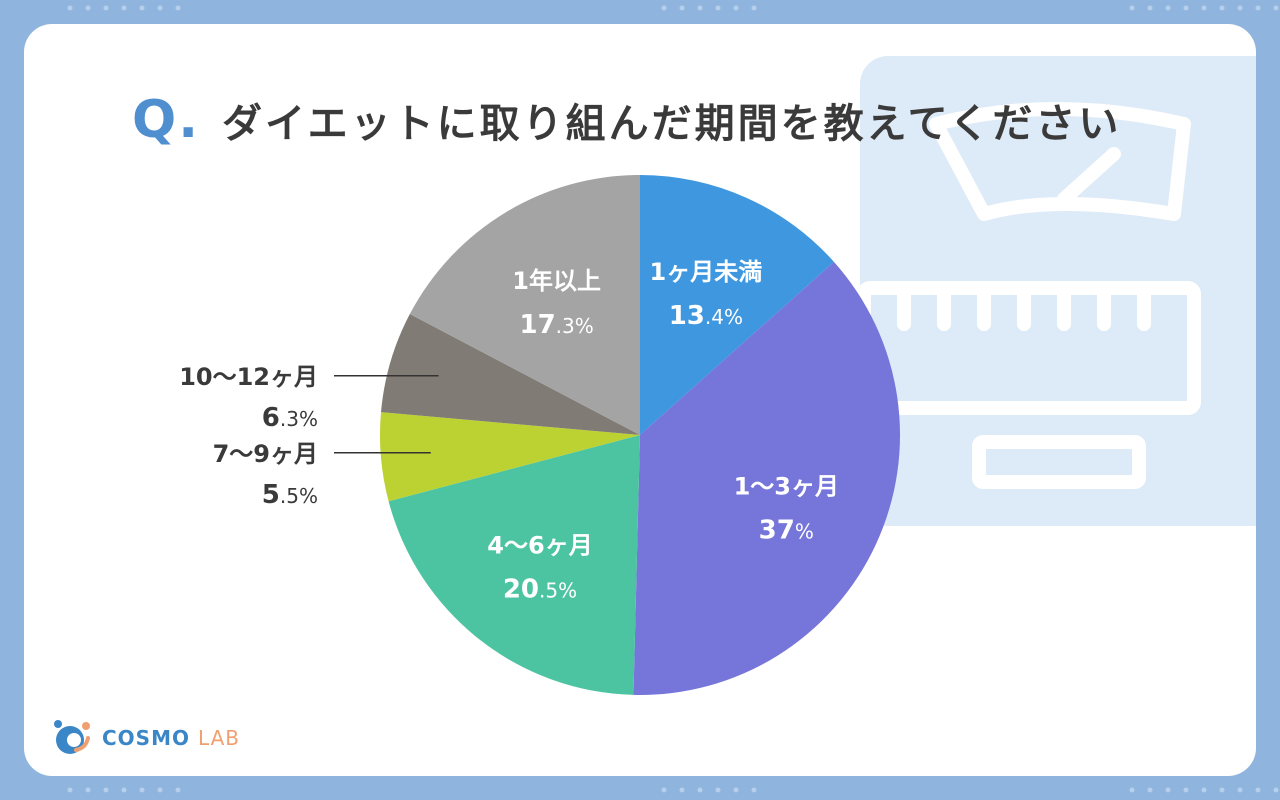 The width and height of the screenshot is (1280, 800). Describe the element at coordinates (706, 316) in the screenshot. I see `slice-value: 13.4%` at that location.